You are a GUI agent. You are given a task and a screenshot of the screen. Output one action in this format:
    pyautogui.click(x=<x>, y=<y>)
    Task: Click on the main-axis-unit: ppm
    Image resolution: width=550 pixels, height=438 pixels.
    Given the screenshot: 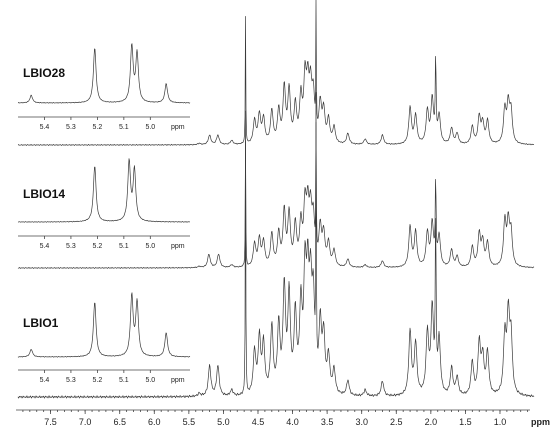 What is the action you would take?
    pyautogui.click(x=540, y=422)
    